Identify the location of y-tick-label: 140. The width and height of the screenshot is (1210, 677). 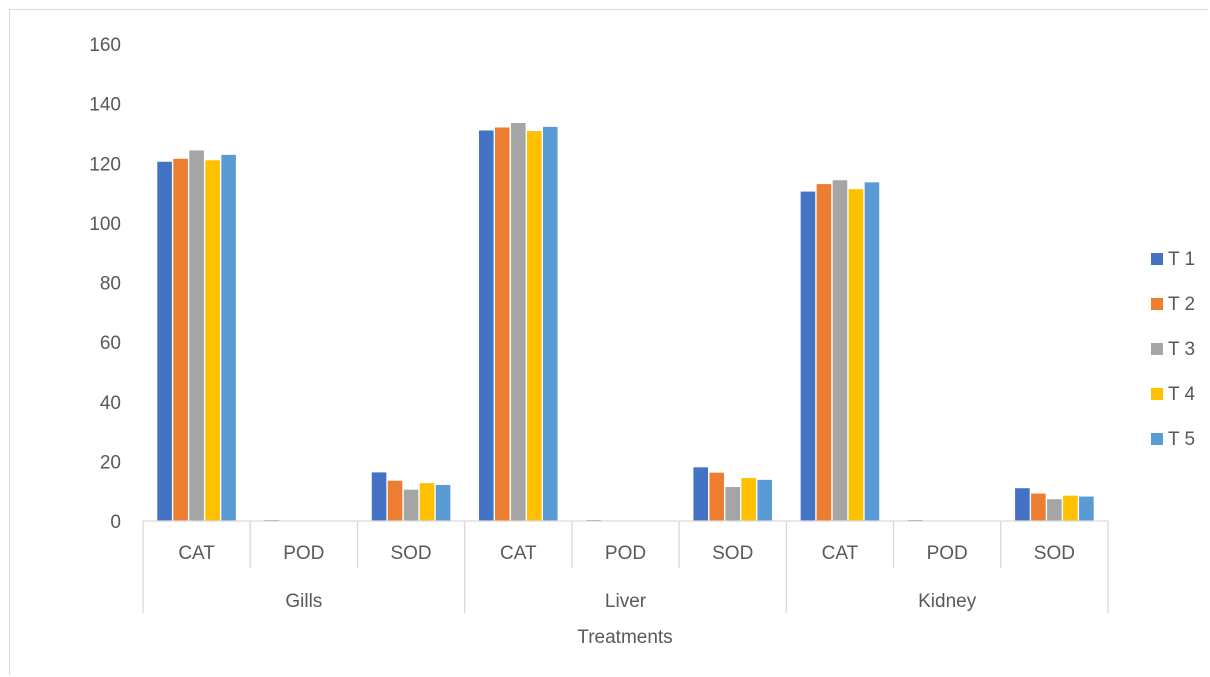
(105, 105).